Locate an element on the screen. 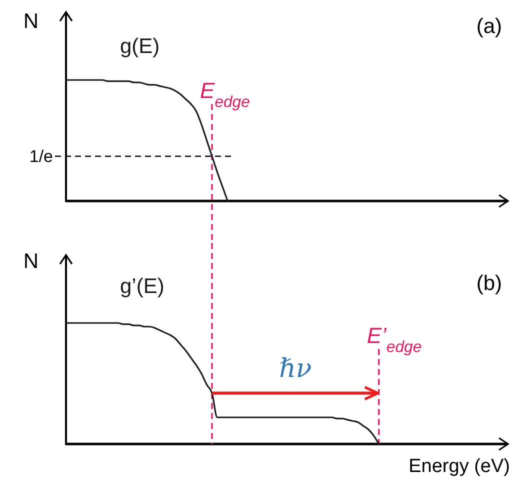 This screenshot has width=512, height=491. ref-line-label: 1/e is located at coordinates (41, 156).